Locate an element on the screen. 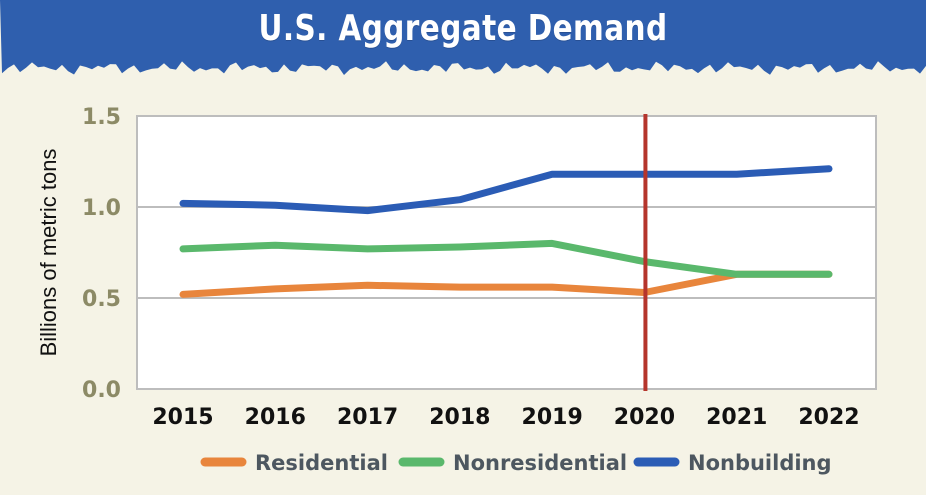  legend-item-residential: Residential is located at coordinates (294, 463).